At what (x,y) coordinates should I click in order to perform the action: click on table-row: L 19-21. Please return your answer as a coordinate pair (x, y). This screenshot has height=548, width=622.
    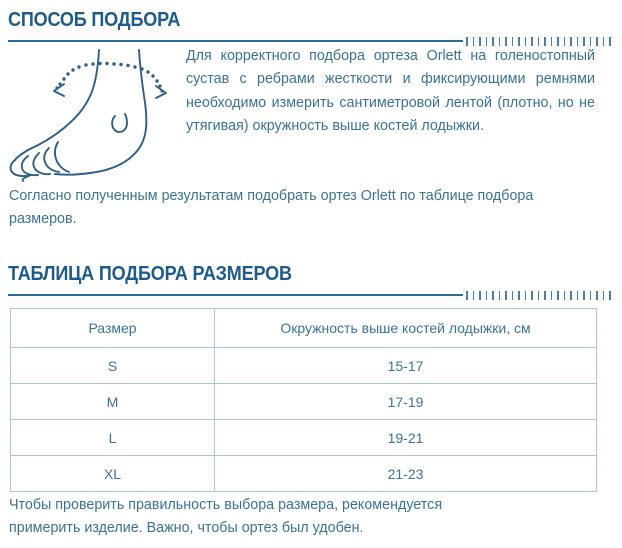
    Looking at the image, I should click on (303, 437).